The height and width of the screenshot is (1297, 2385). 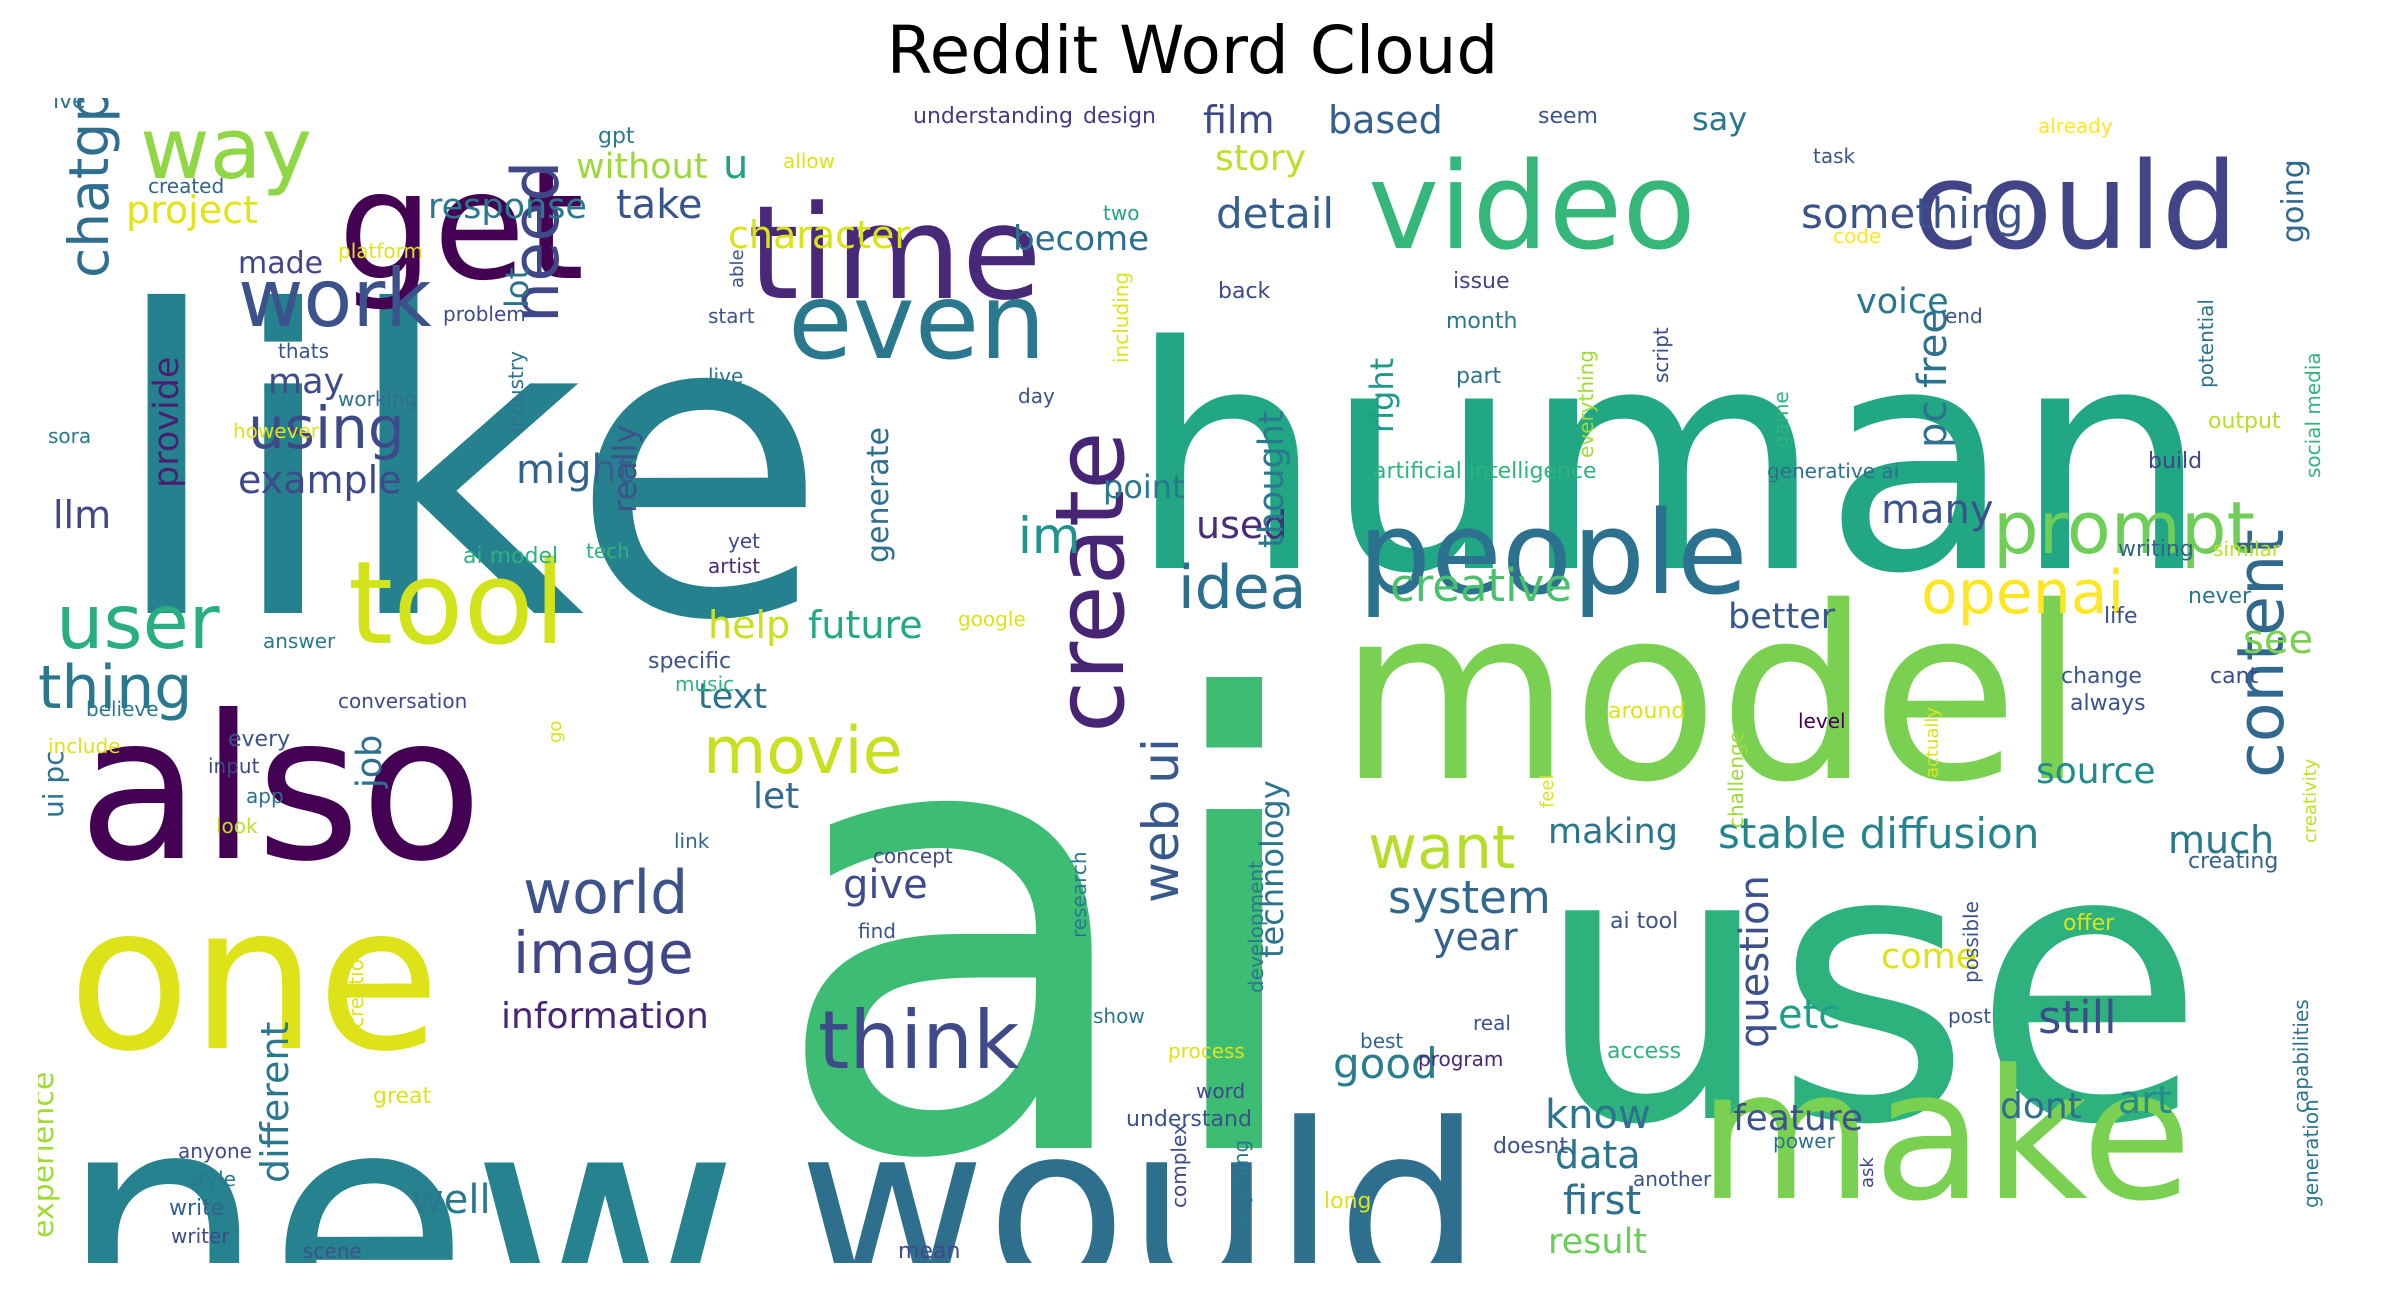 What do you see at coordinates (744, 541) in the screenshot?
I see `word-yet: yet` at bounding box center [744, 541].